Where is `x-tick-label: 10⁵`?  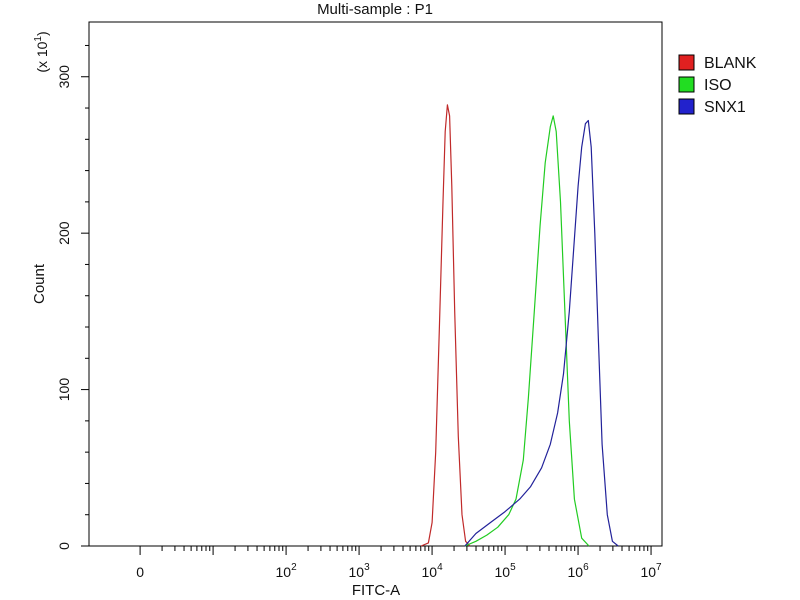 x-tick-label: 10⁵ is located at coordinates (505, 571).